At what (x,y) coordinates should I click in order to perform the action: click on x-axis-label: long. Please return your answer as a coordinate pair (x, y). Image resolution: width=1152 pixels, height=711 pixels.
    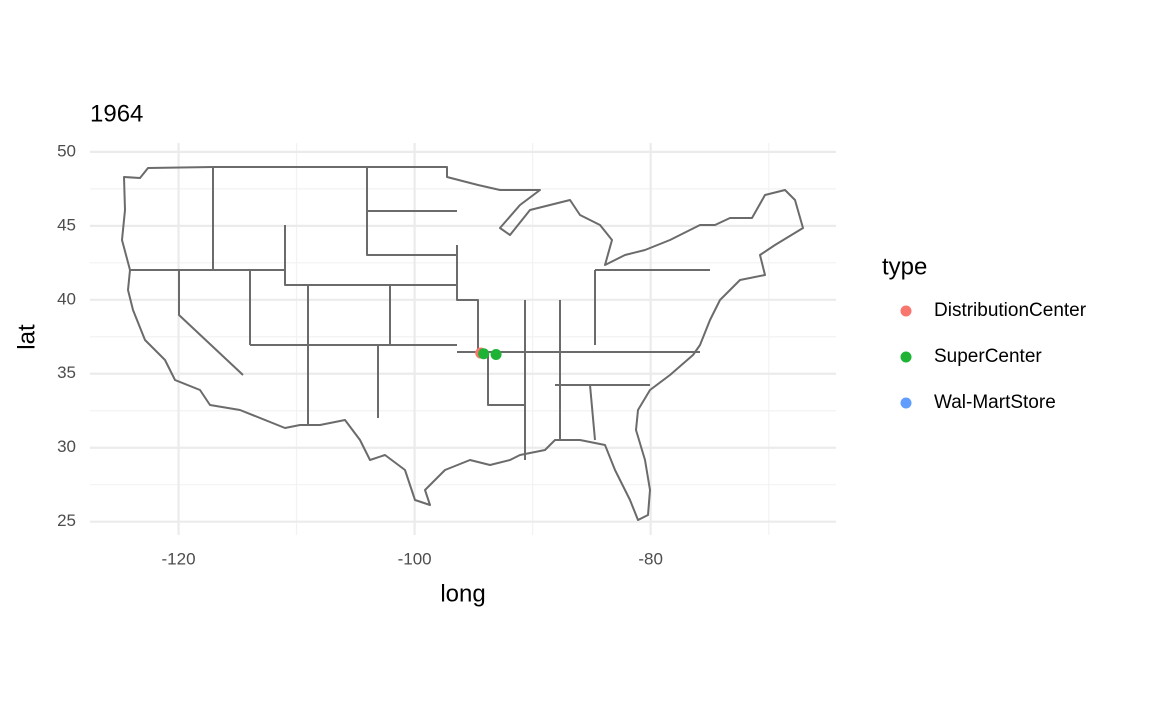
    Looking at the image, I should click on (462, 593).